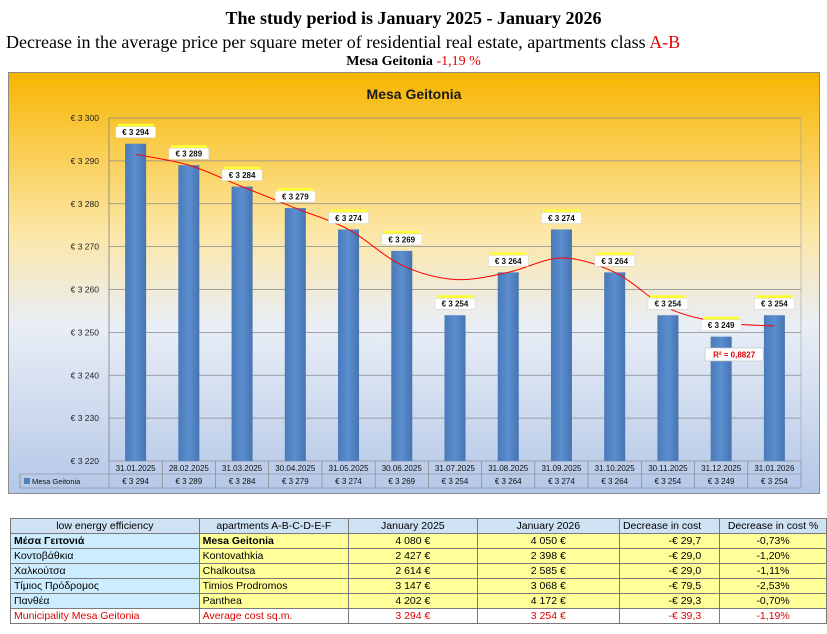 The image size is (827, 634). Describe the element at coordinates (548, 526) in the screenshot. I see `table-cell: January 2026` at that location.